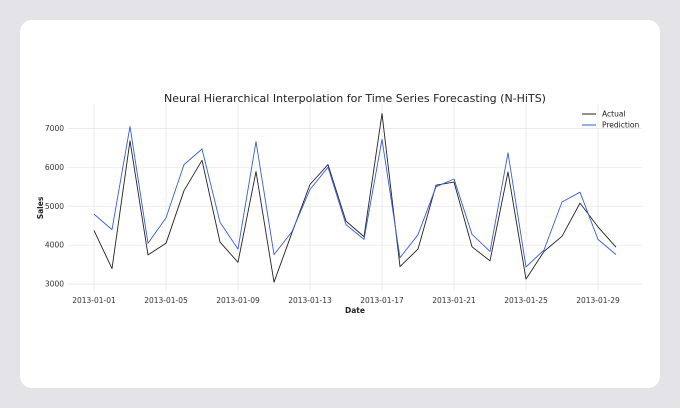  Describe the element at coordinates (54, 245) in the screenshot. I see `y-tick-label: 4000` at that location.